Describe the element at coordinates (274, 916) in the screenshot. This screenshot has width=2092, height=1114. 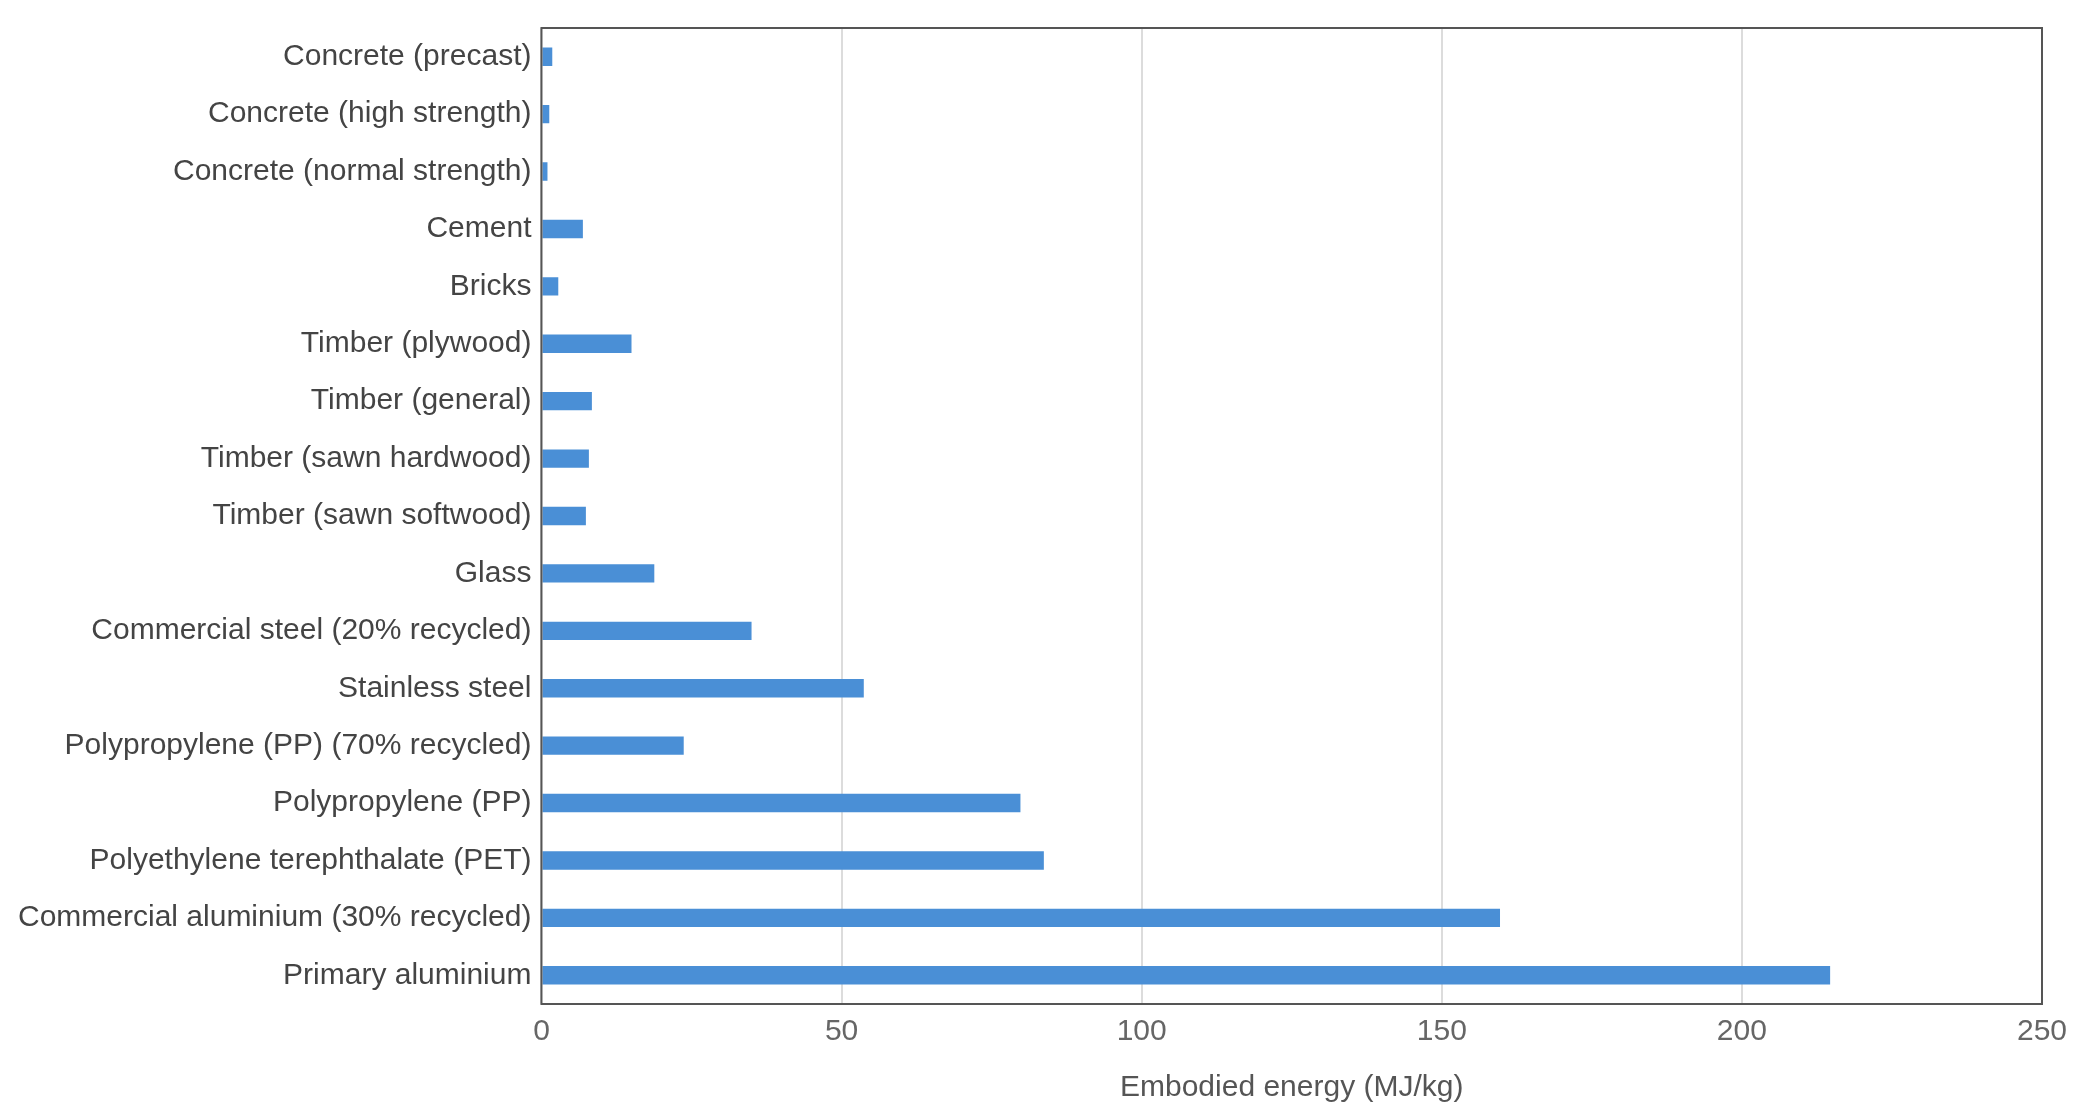
I see `y-tick-label: Commercial aluminium (30% recycled)` at that location.